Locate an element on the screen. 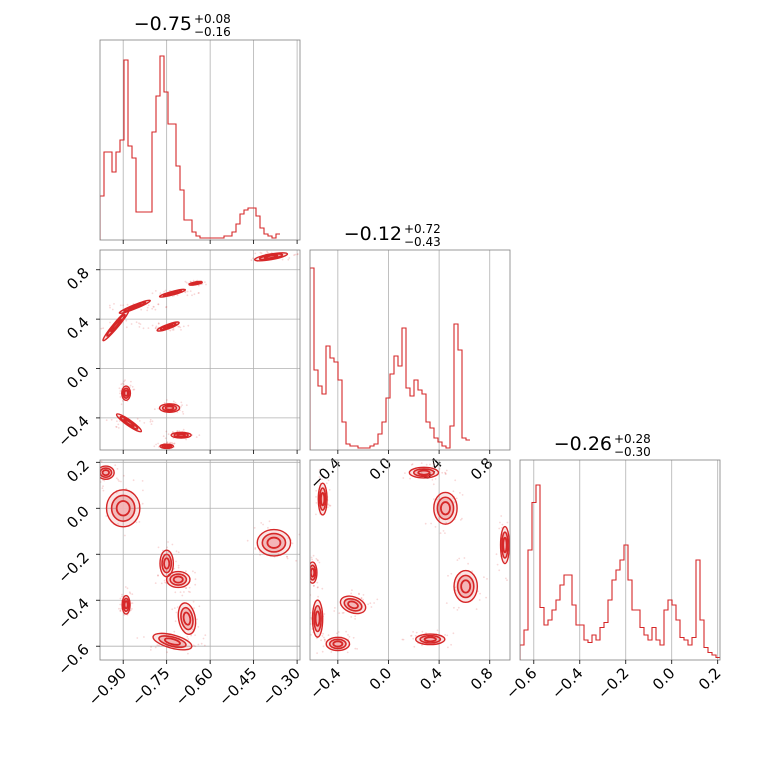  hist_p0-title-plus: +0.08 is located at coordinates (212, 19).